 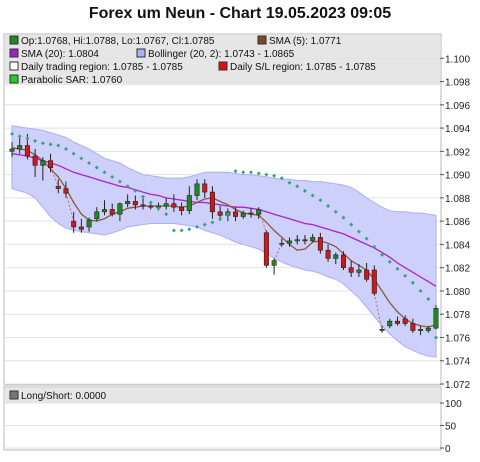 What do you see at coordinates (457, 362) in the screenshot?
I see `y-tick-label: 1.074` at bounding box center [457, 362].